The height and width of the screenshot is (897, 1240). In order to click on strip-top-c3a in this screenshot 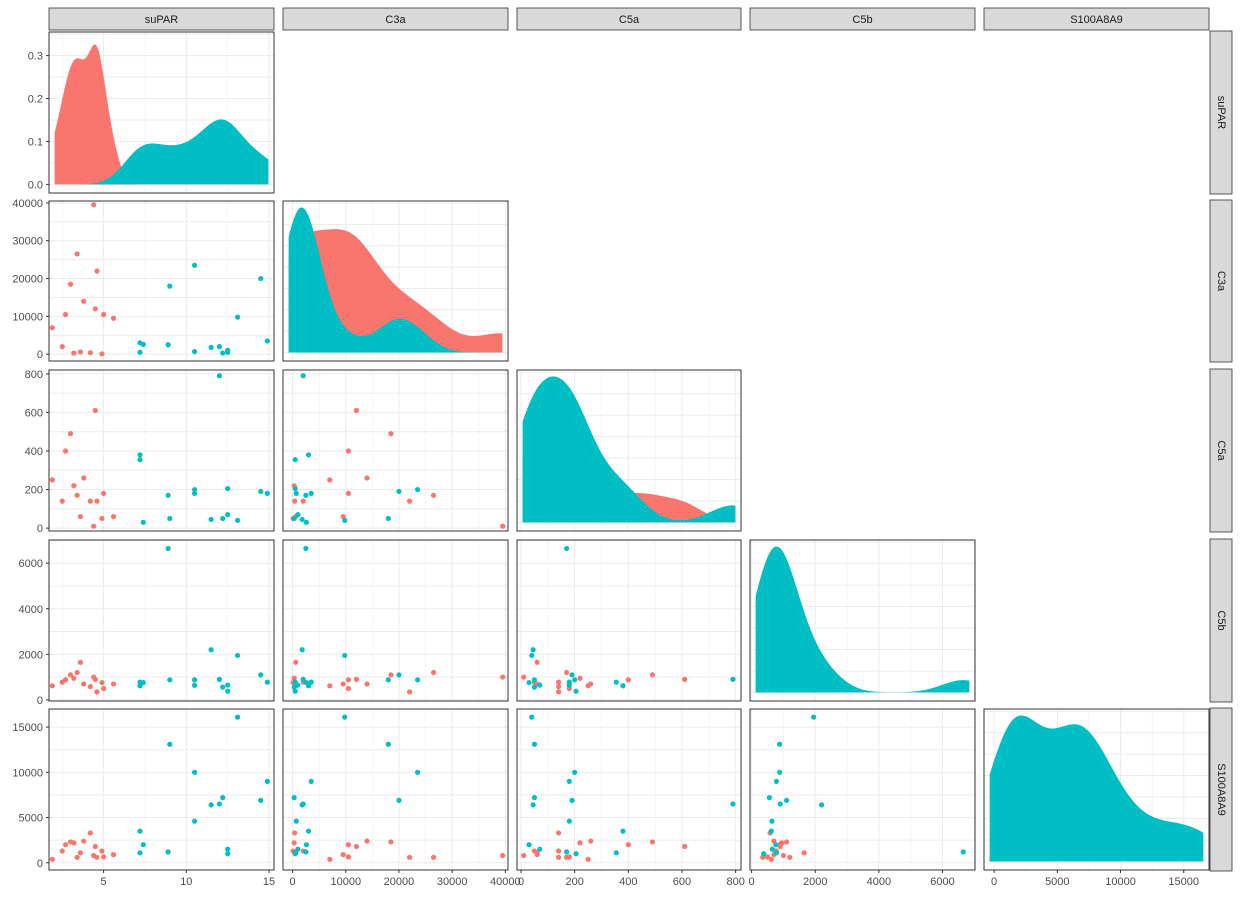, I will do `click(395, 19)`.